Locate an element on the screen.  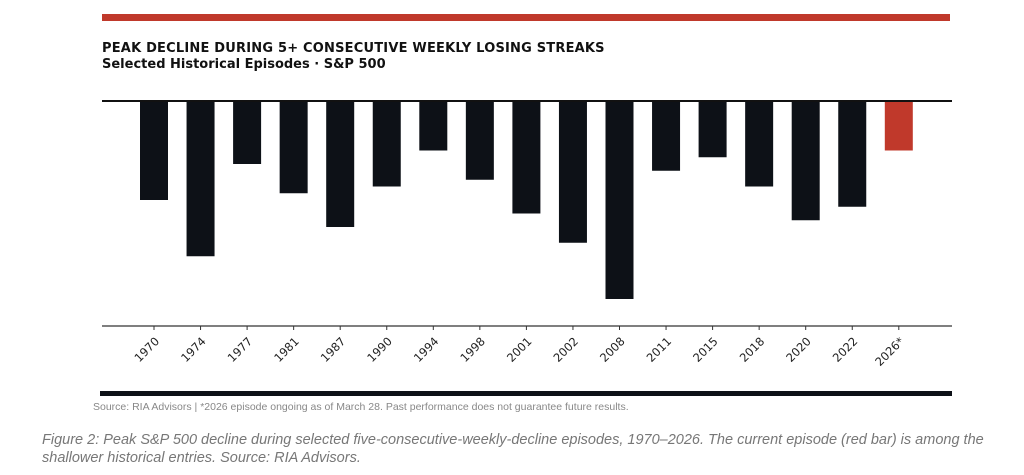
bar-2001 is located at coordinates (526, 157).